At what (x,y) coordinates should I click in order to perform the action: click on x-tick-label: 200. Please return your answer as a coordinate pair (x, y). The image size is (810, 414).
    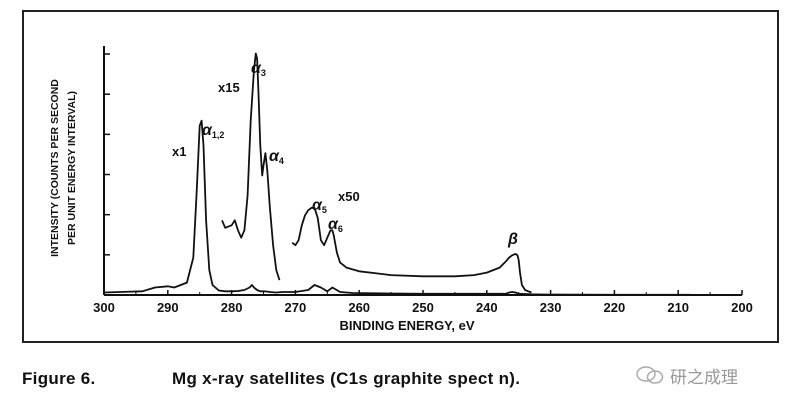
    Looking at the image, I should click on (742, 307).